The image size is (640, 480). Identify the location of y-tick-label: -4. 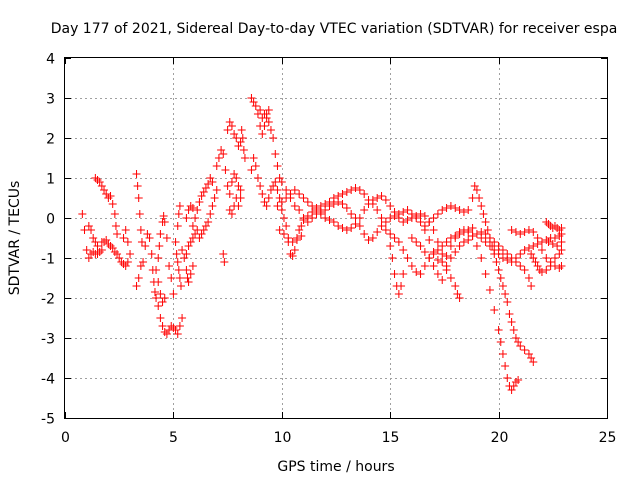
(48, 380).